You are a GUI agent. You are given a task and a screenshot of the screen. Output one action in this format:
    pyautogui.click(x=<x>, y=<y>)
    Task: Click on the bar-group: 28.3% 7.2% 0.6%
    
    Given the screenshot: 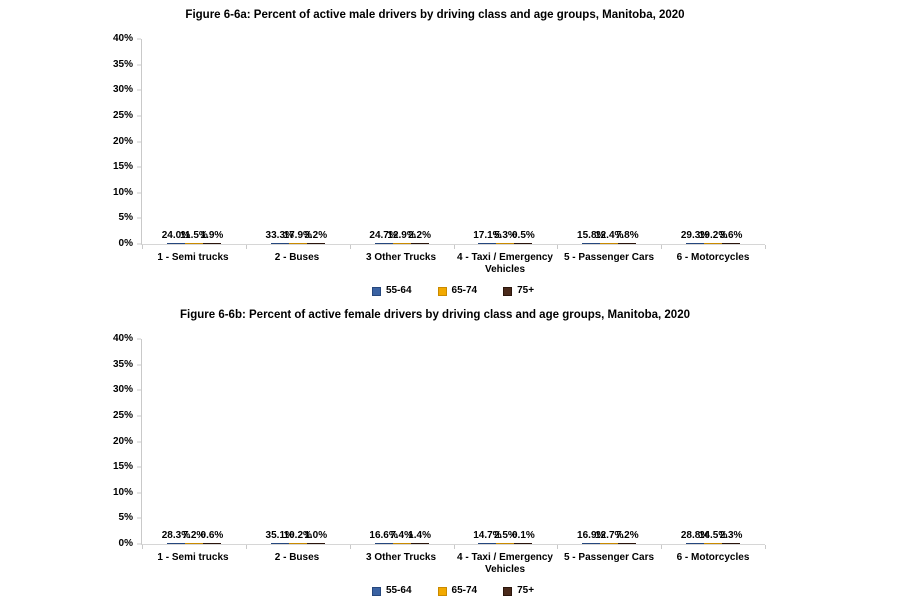 What is the action you would take?
    pyautogui.click(x=194, y=537)
    